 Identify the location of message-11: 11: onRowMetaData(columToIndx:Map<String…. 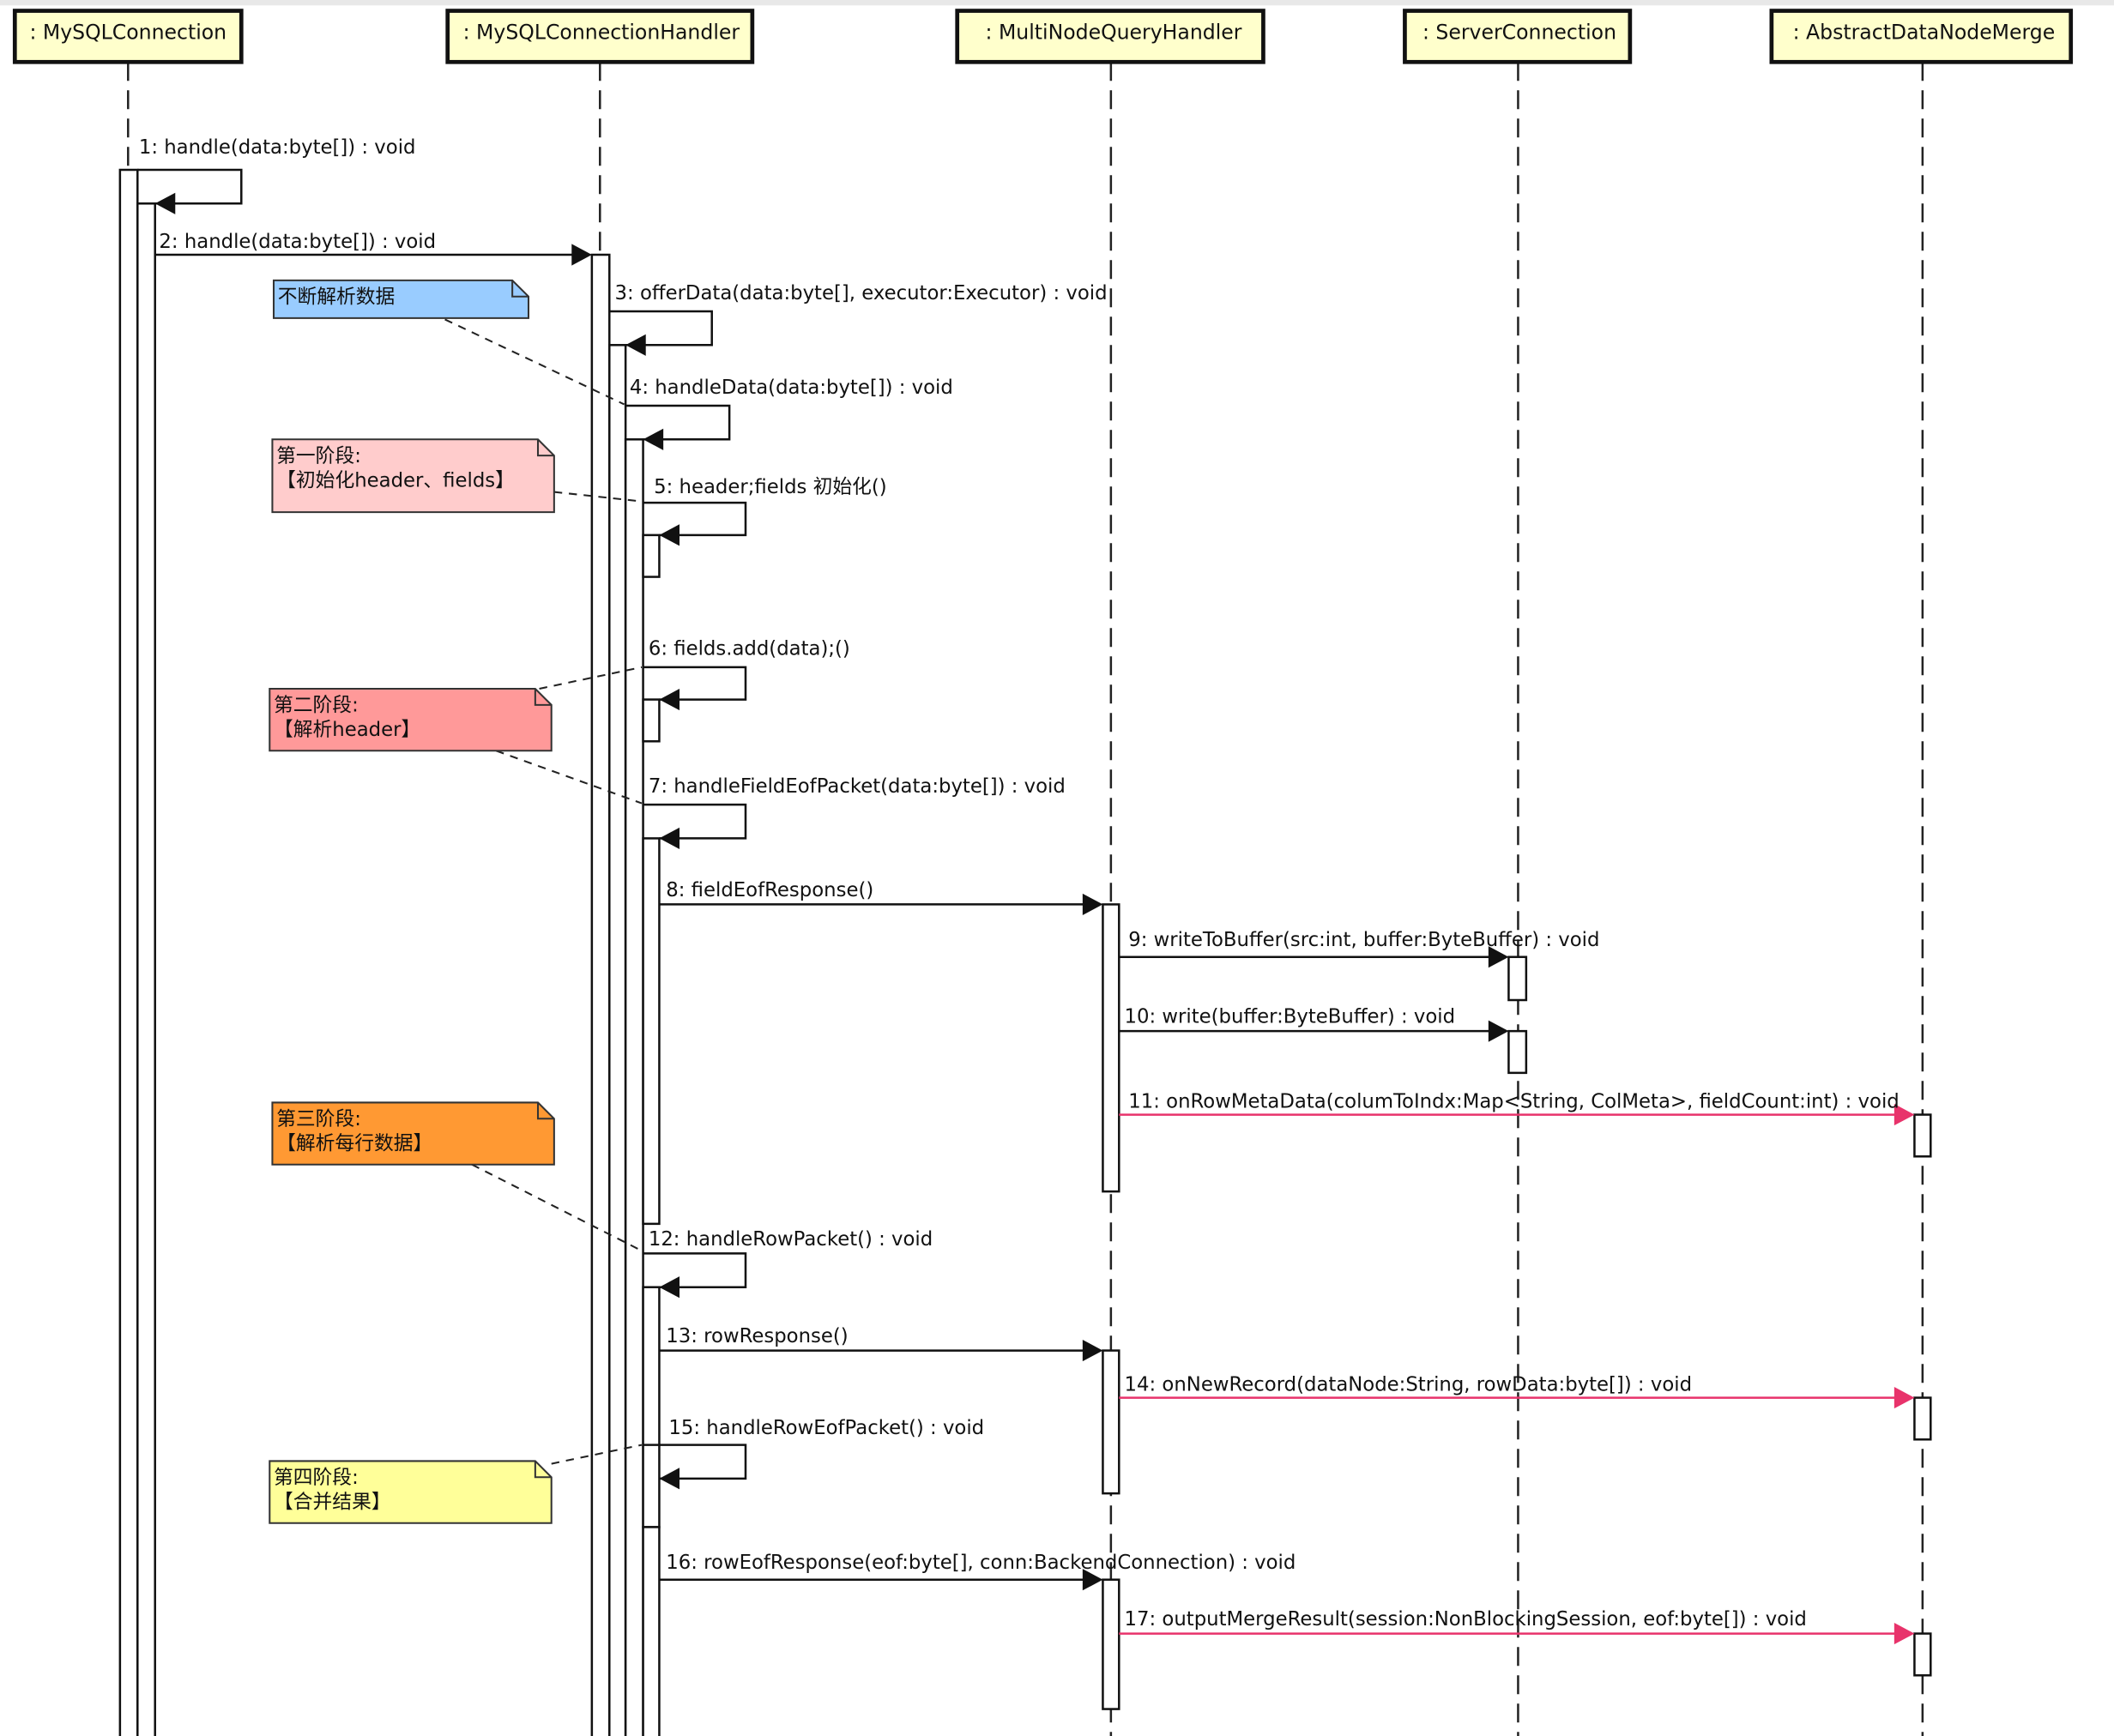
(1517, 1108).